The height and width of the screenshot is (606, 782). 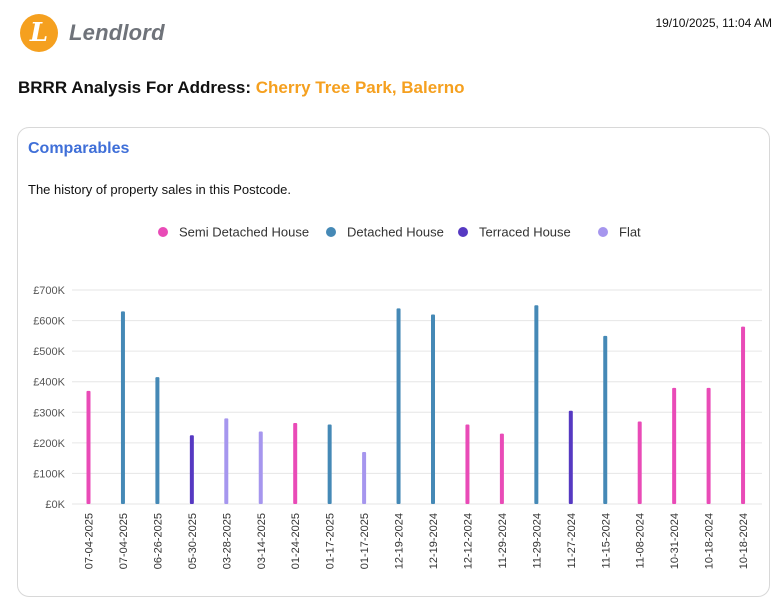 What do you see at coordinates (158, 541) in the screenshot?
I see `x-tick-label: 06-26-2025` at bounding box center [158, 541].